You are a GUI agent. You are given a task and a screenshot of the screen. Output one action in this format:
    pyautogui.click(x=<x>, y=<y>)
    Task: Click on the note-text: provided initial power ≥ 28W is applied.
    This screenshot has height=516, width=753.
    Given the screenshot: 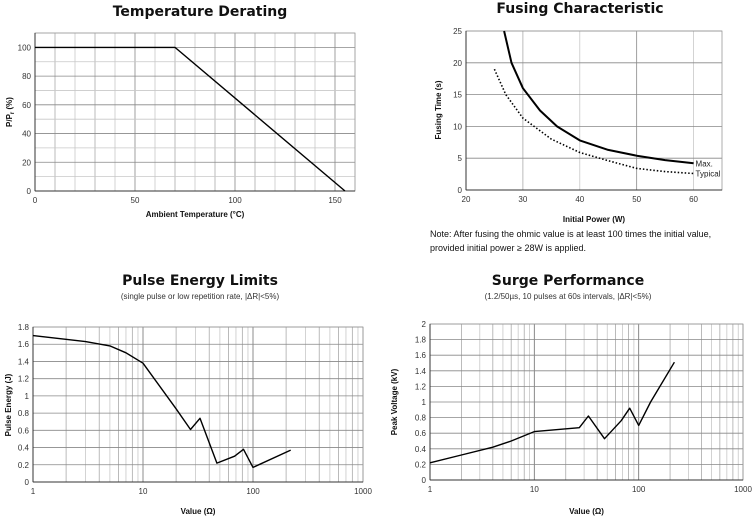 What is the action you would take?
    pyautogui.click(x=508, y=248)
    